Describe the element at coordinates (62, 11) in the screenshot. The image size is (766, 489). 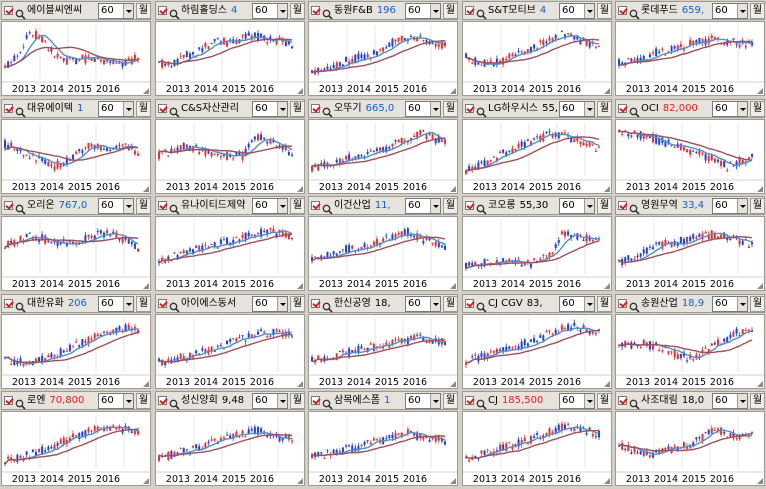
I see `stock-name-label: 에이블씨엔씨` at that location.